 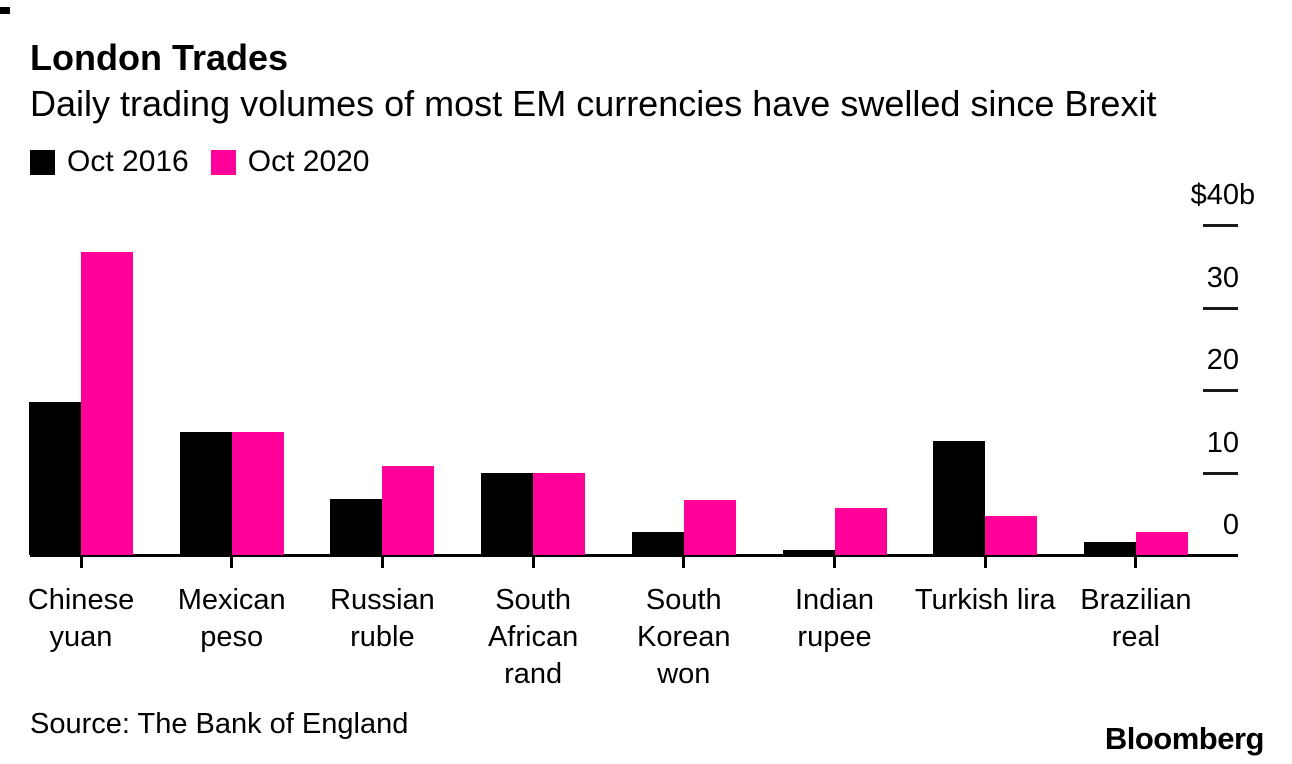 What do you see at coordinates (219, 724) in the screenshot?
I see `source-note: Source: The Bank of England` at bounding box center [219, 724].